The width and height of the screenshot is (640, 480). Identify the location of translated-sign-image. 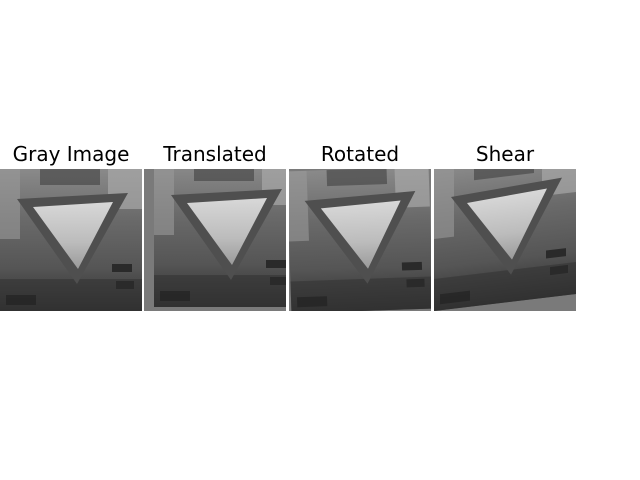
(215, 240).